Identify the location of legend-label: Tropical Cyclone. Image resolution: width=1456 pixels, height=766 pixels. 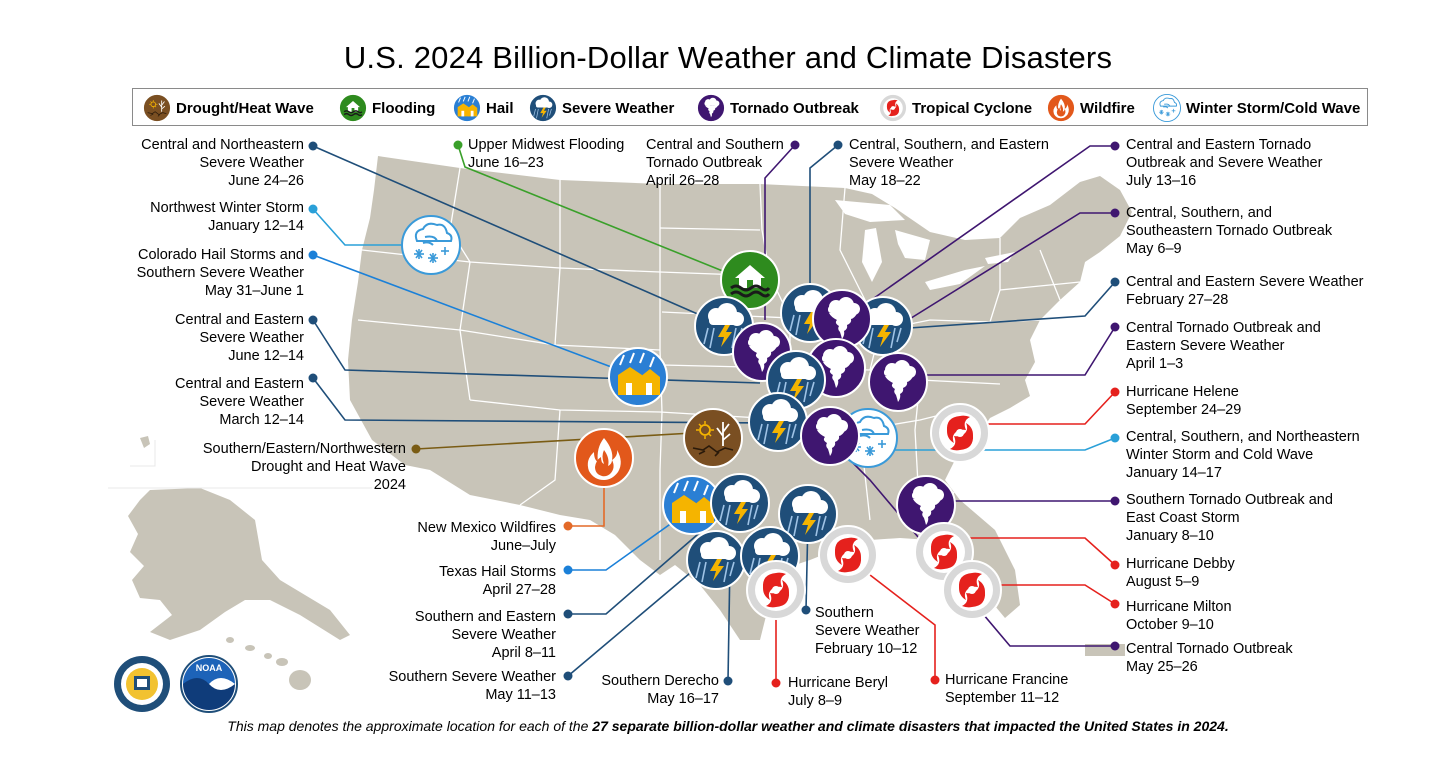
(972, 108).